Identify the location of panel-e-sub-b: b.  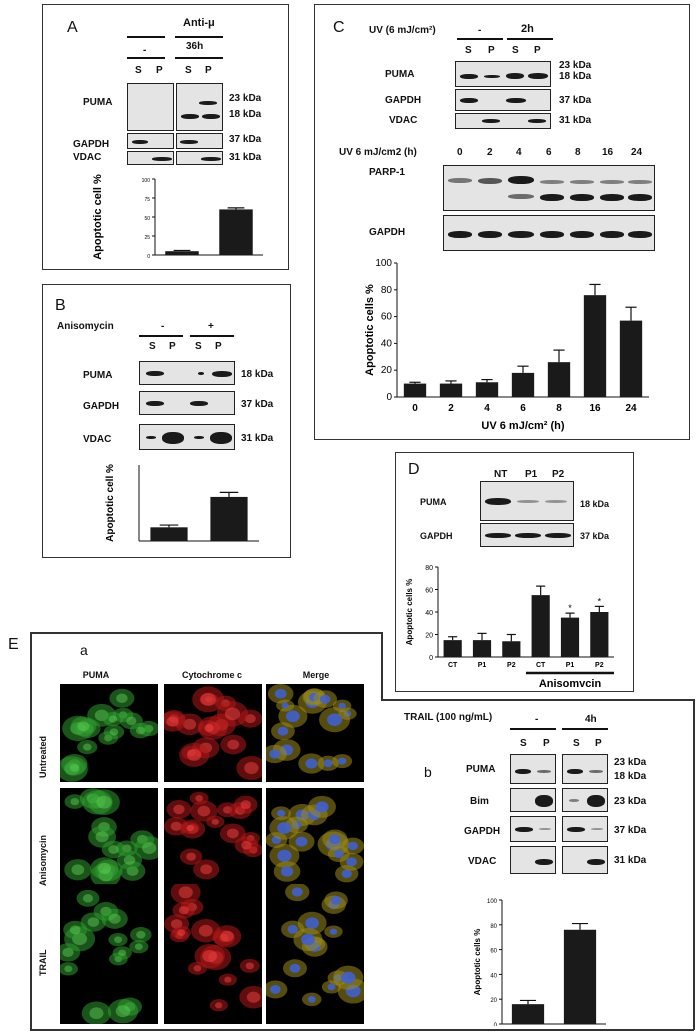
(428, 772).